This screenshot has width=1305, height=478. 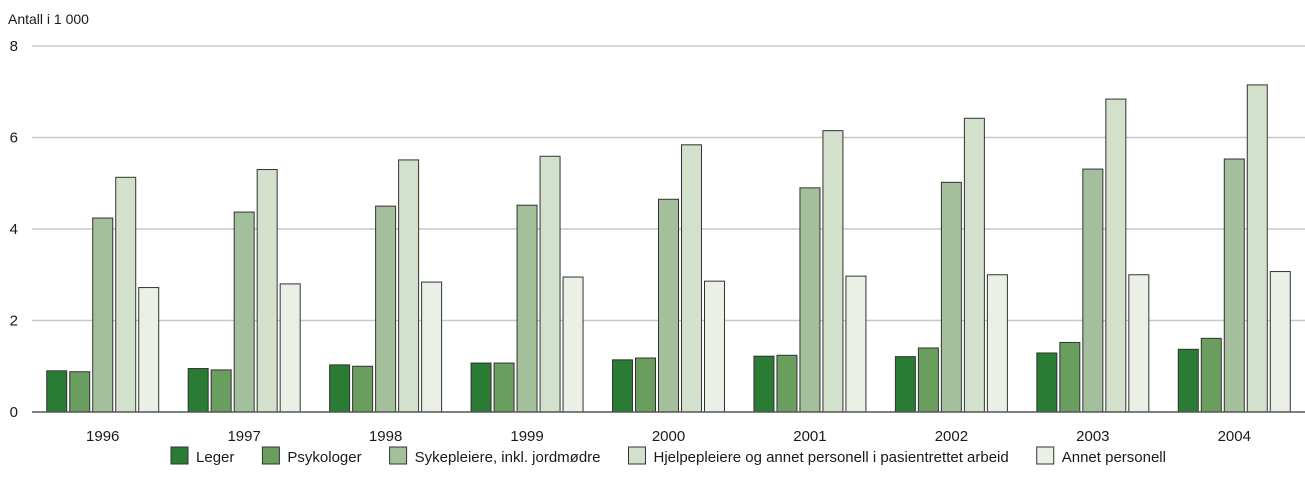 What do you see at coordinates (14, 321) in the screenshot?
I see `y-tick-label: 2` at bounding box center [14, 321].